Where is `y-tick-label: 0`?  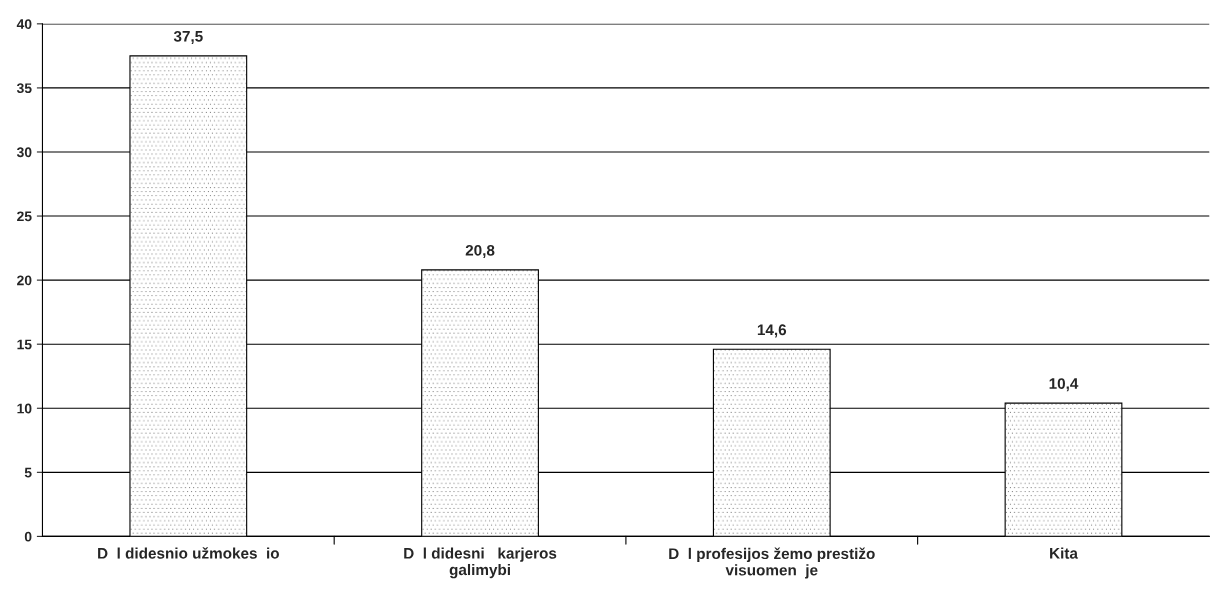 y-tick-label: 0 is located at coordinates (28, 536).